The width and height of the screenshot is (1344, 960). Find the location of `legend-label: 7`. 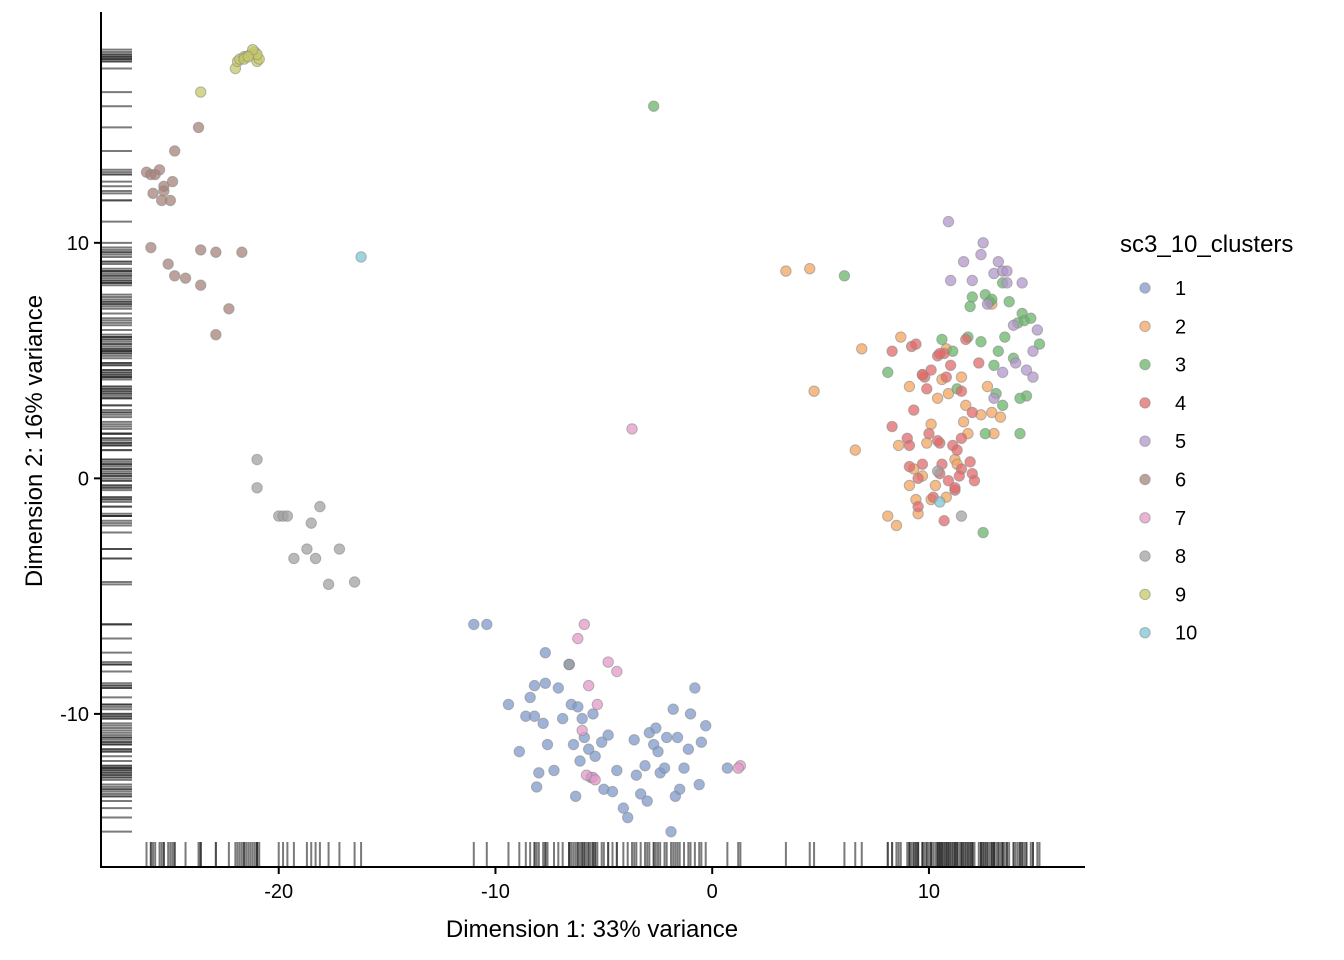

legend-label: 7 is located at coordinates (1180, 519).